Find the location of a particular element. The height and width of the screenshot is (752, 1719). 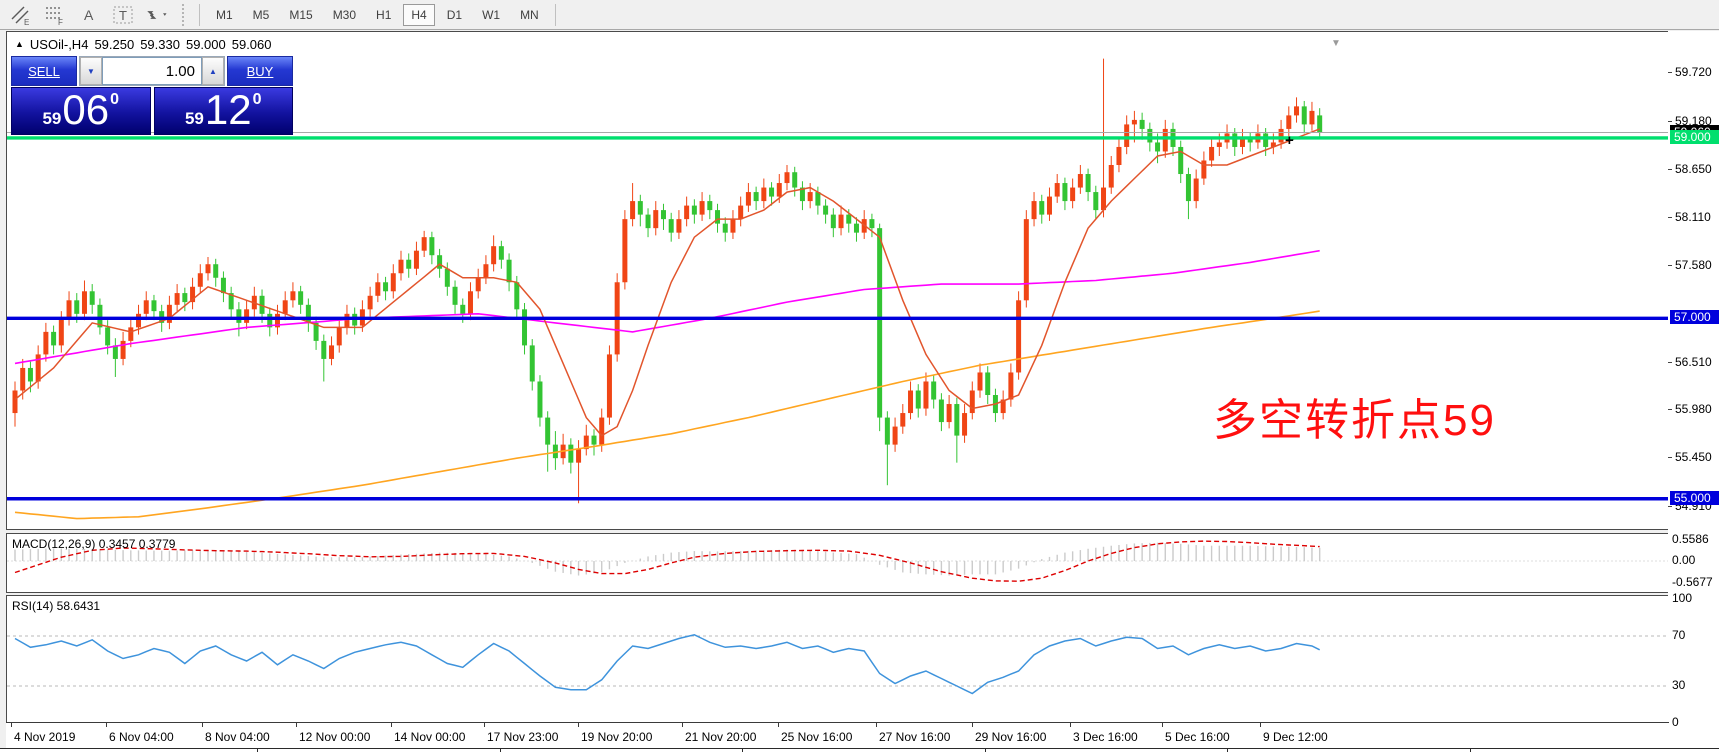

sell-price-pips: 06 is located at coordinates (86, 109).